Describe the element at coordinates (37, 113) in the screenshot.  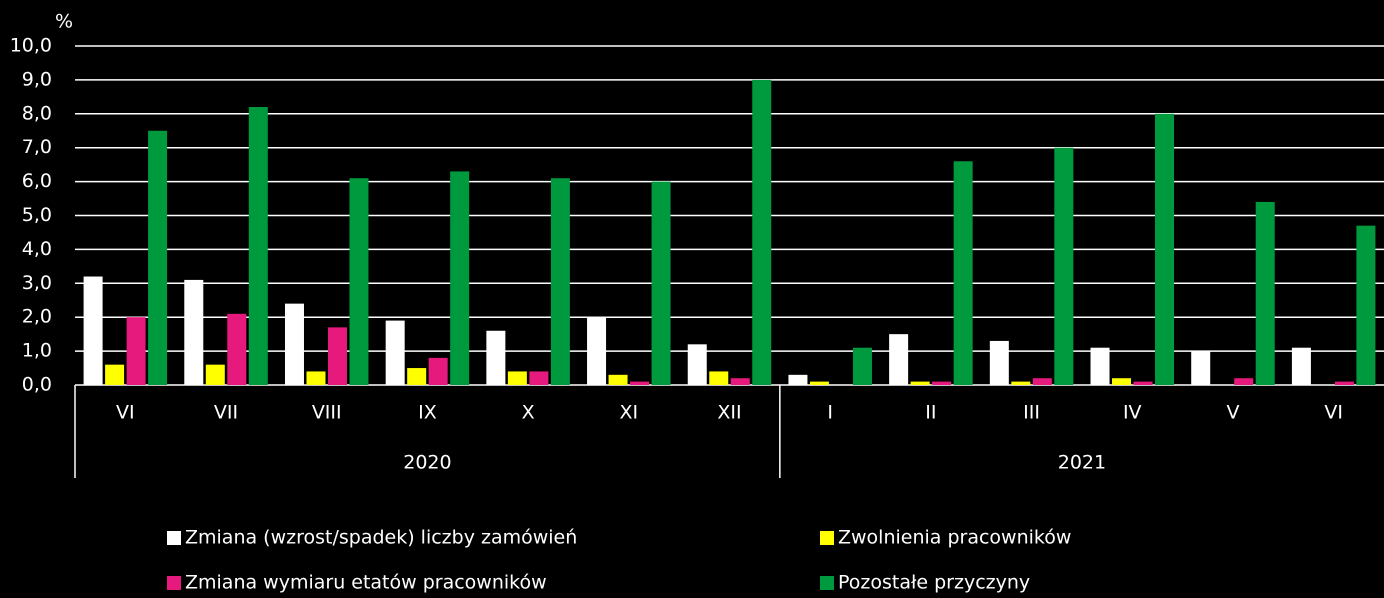
I see `y-tick-label: 8,0` at that location.